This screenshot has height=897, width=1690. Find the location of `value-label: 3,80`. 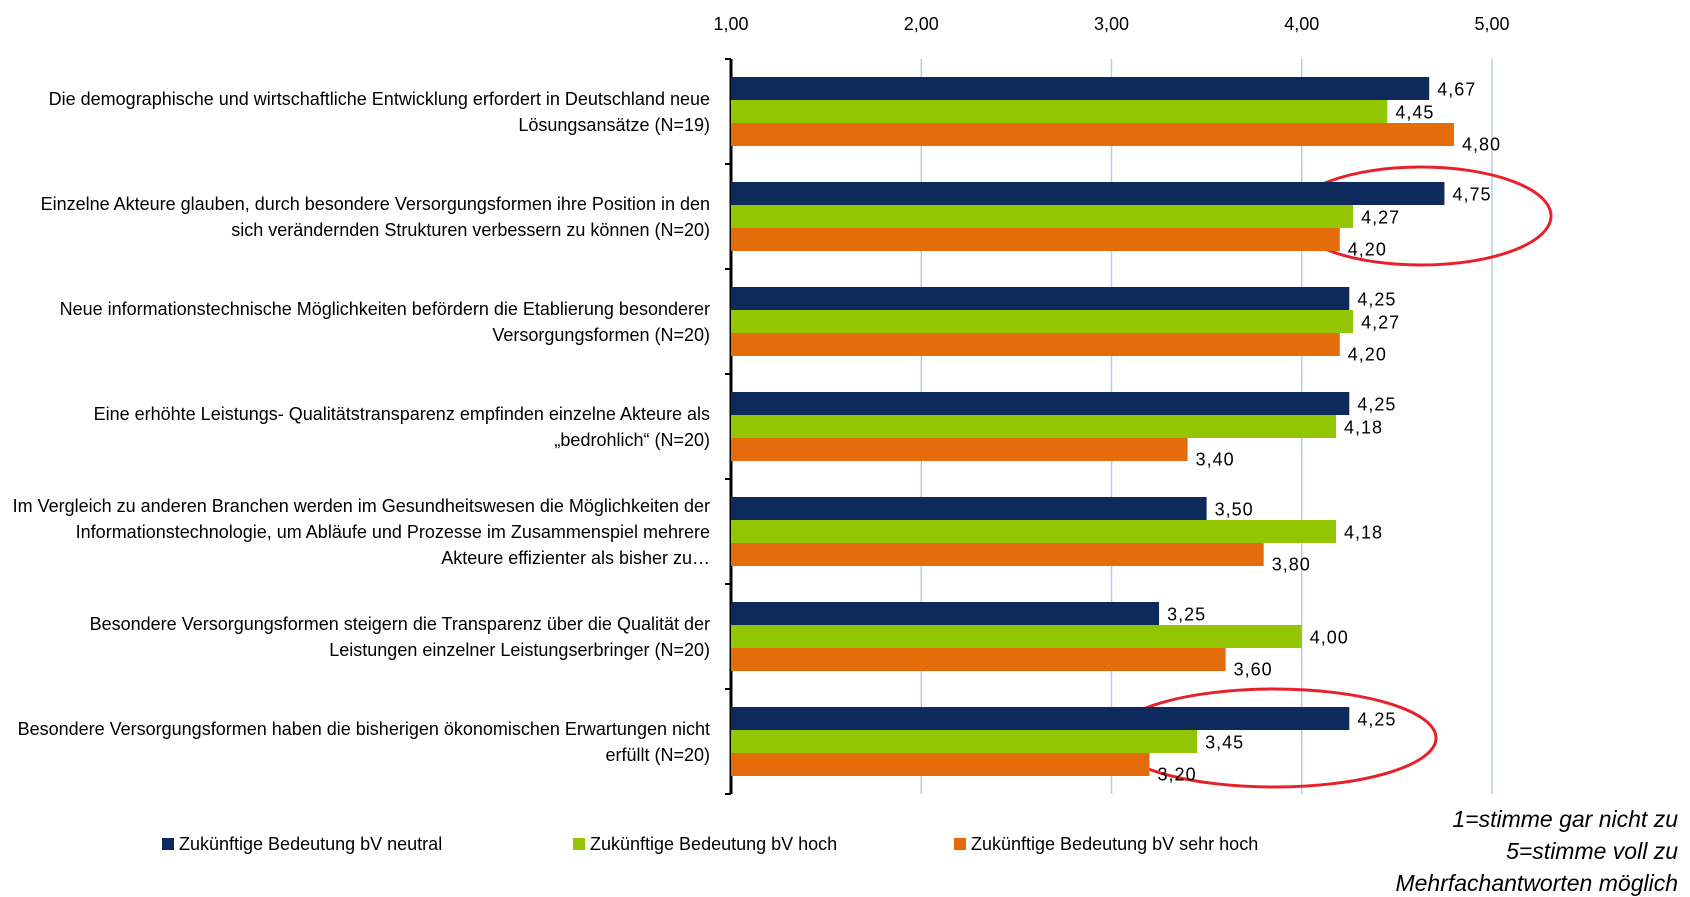

value-label: 3,80 is located at coordinates (1291, 564).